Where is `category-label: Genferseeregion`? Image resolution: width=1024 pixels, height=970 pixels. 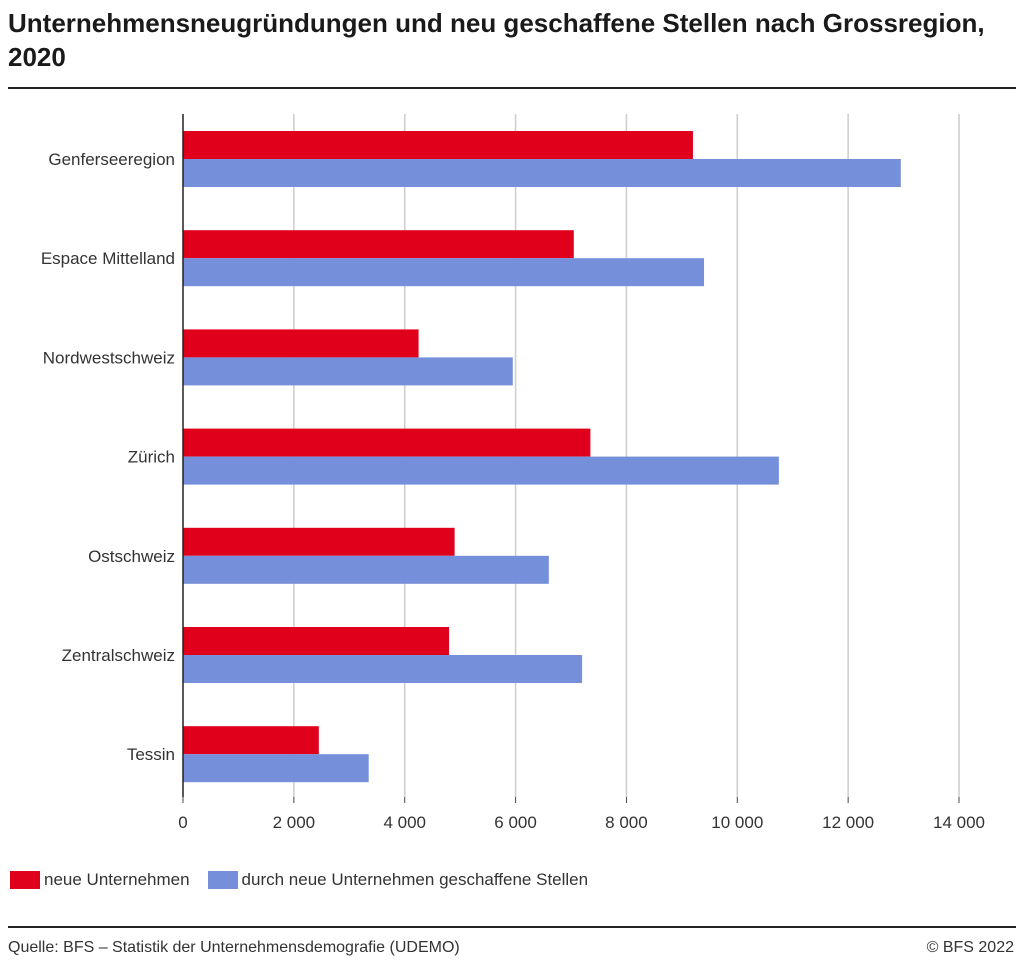 category-label: Genferseeregion is located at coordinates (111, 159).